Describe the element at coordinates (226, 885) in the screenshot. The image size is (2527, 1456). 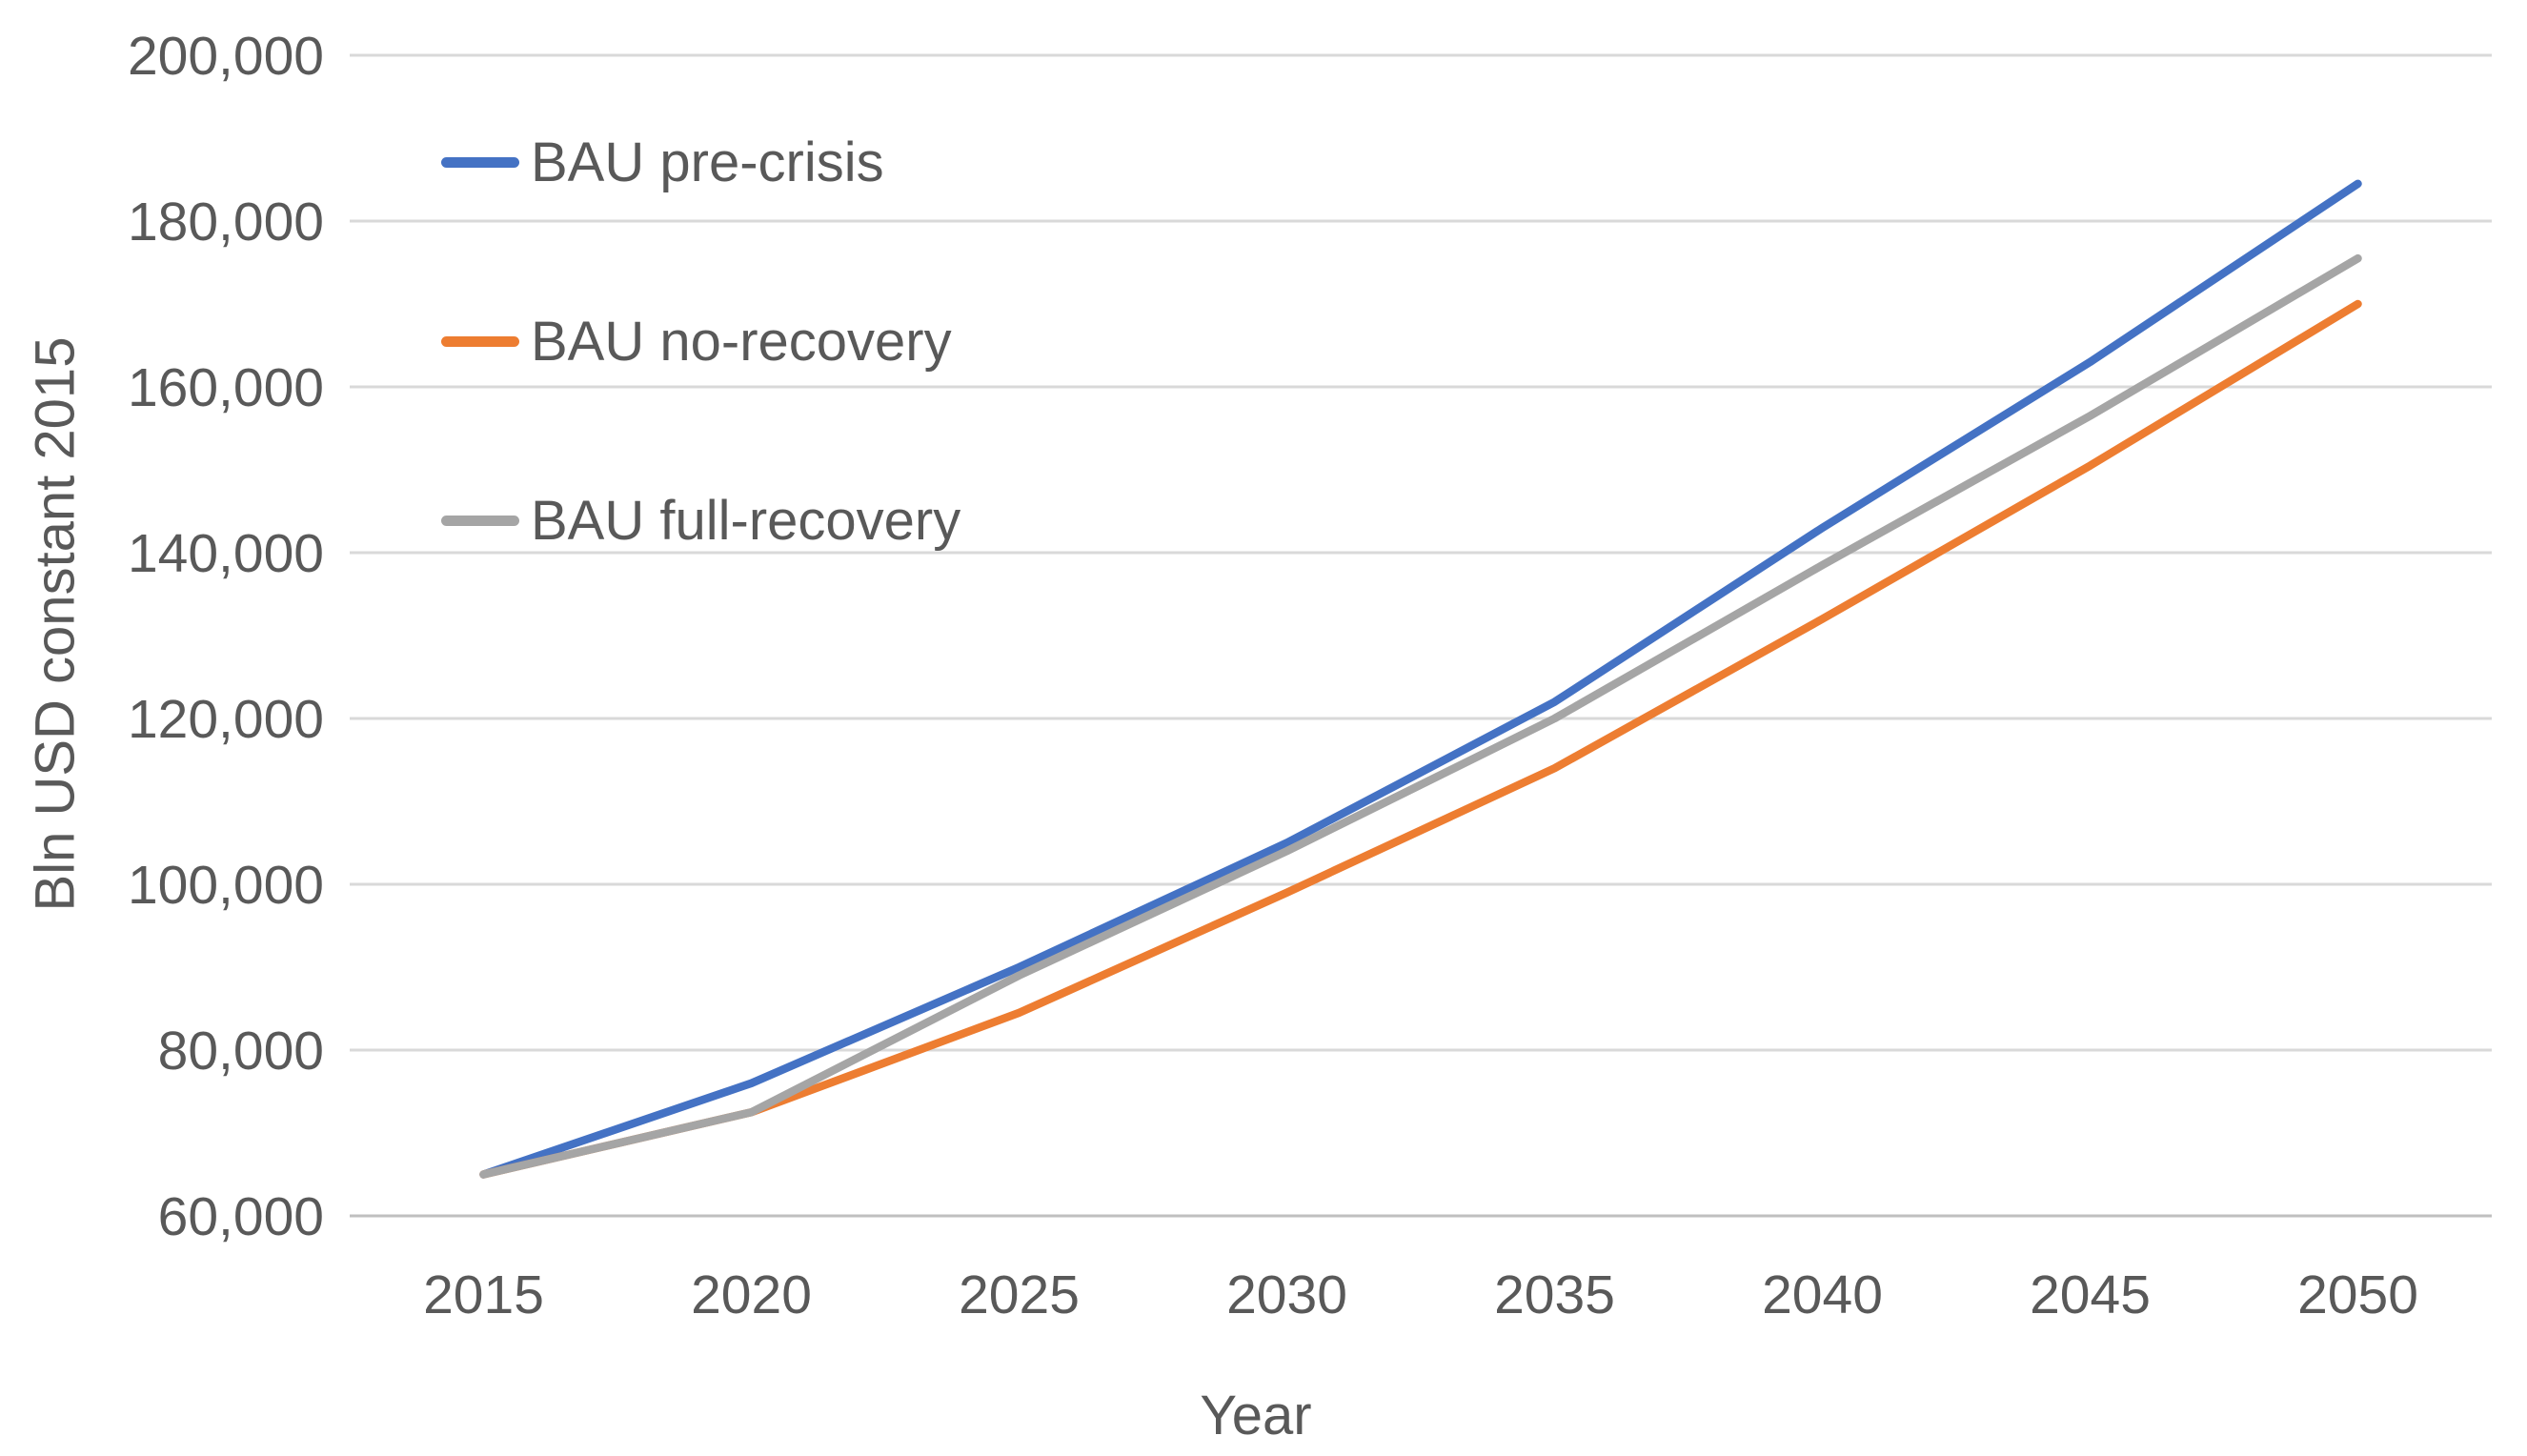
I see `y-tick-label: 100,000` at that location.